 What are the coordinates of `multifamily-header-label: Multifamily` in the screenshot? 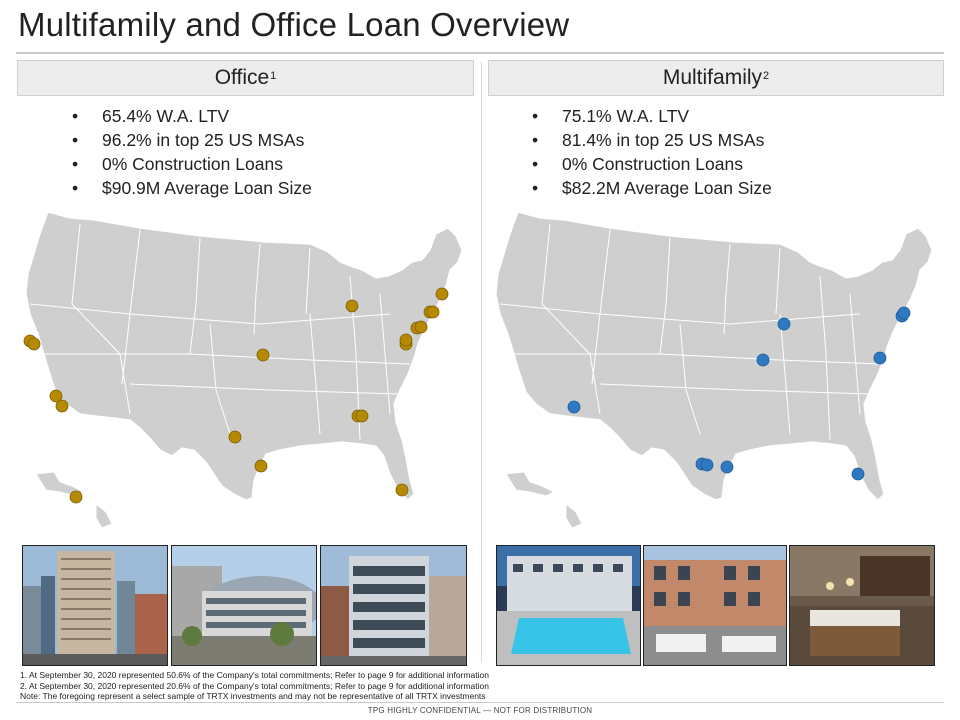 It's located at (712, 77).